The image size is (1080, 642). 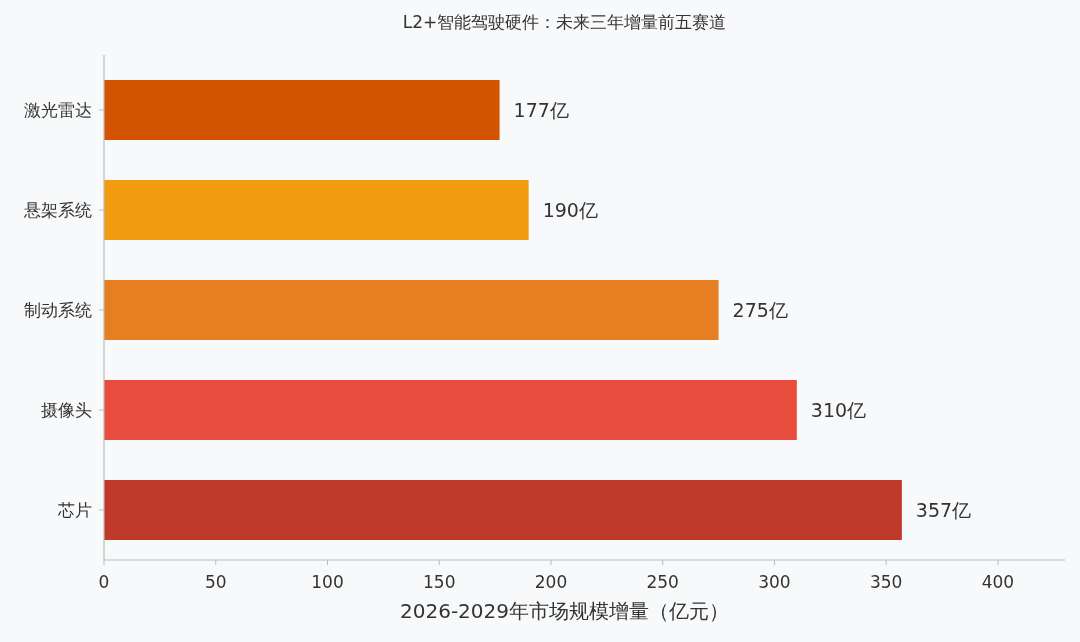 I want to click on y-tick-label: 激光雷达, so click(x=58, y=110).